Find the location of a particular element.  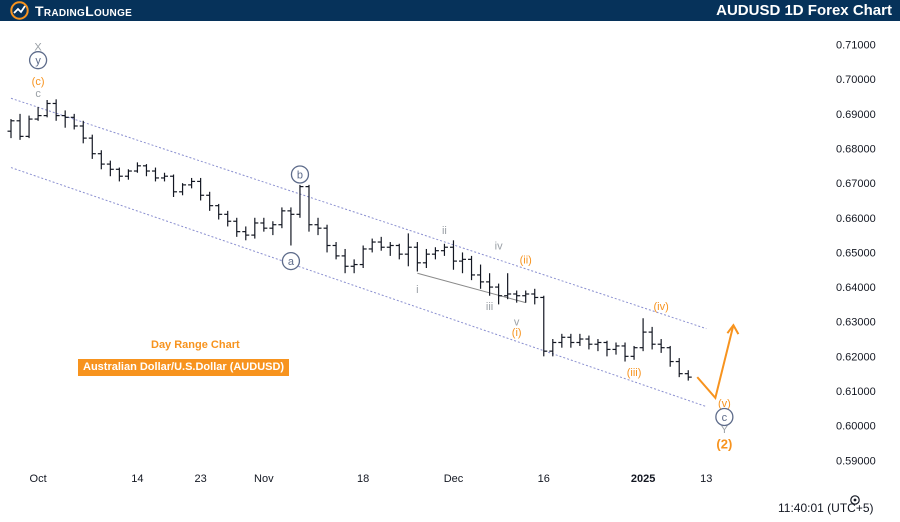

wave-label: v is located at coordinates (517, 323).